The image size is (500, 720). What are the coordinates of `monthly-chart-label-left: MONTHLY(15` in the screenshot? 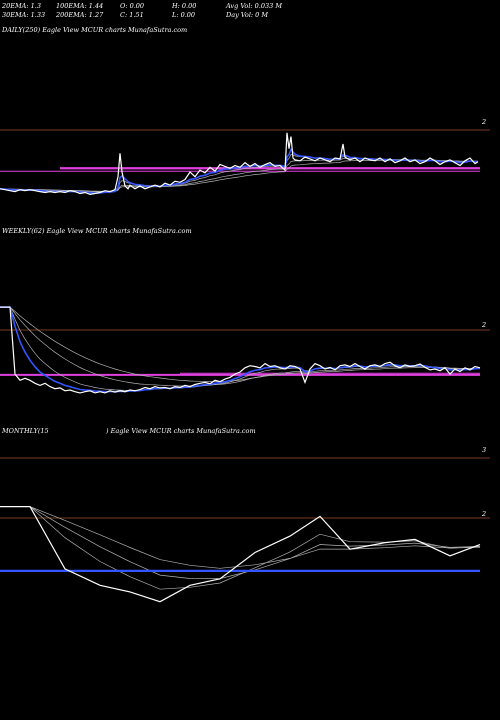 It's located at (25, 431).